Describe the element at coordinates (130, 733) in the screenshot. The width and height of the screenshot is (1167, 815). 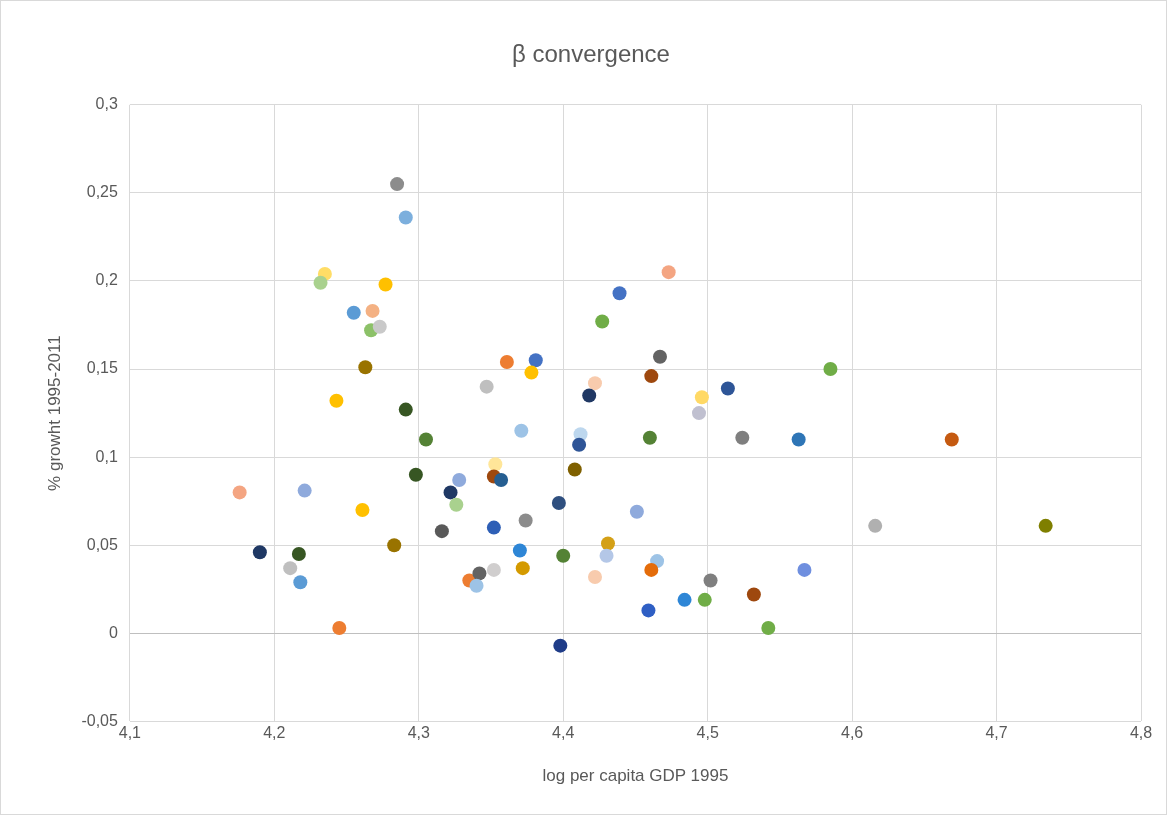
I see `x-tick-label: 4,1` at that location.